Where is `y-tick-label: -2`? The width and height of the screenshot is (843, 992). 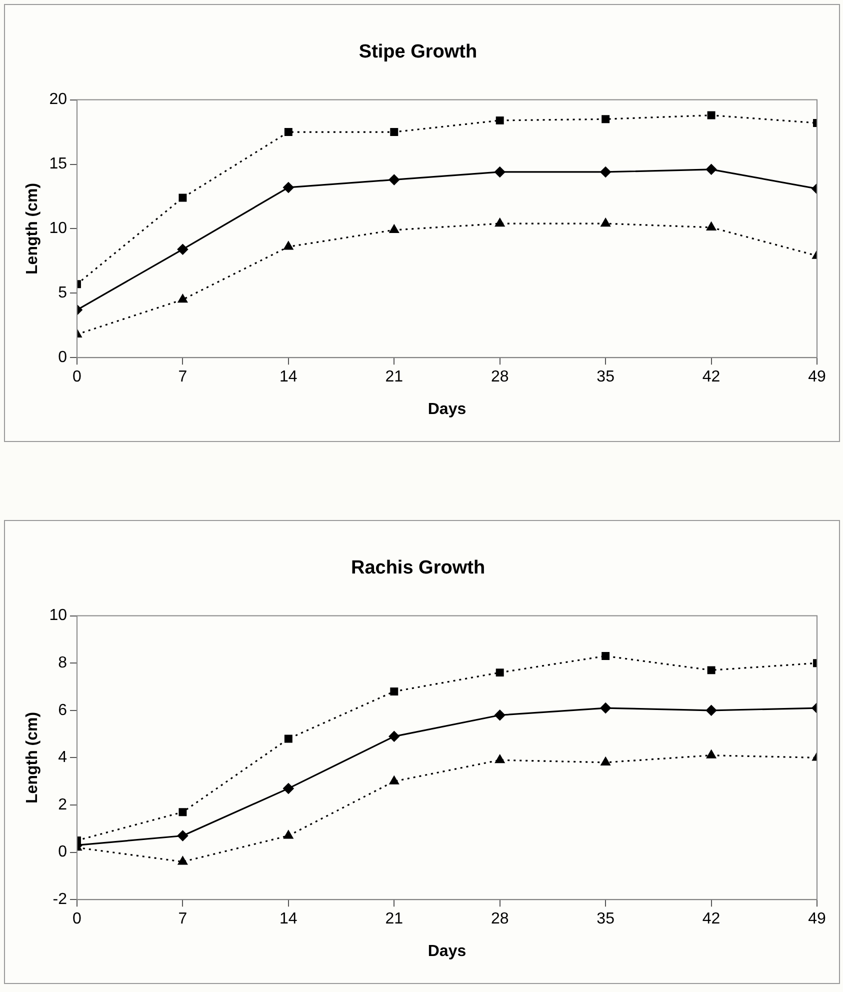
y-tick-label: -2 is located at coordinates (60, 899).